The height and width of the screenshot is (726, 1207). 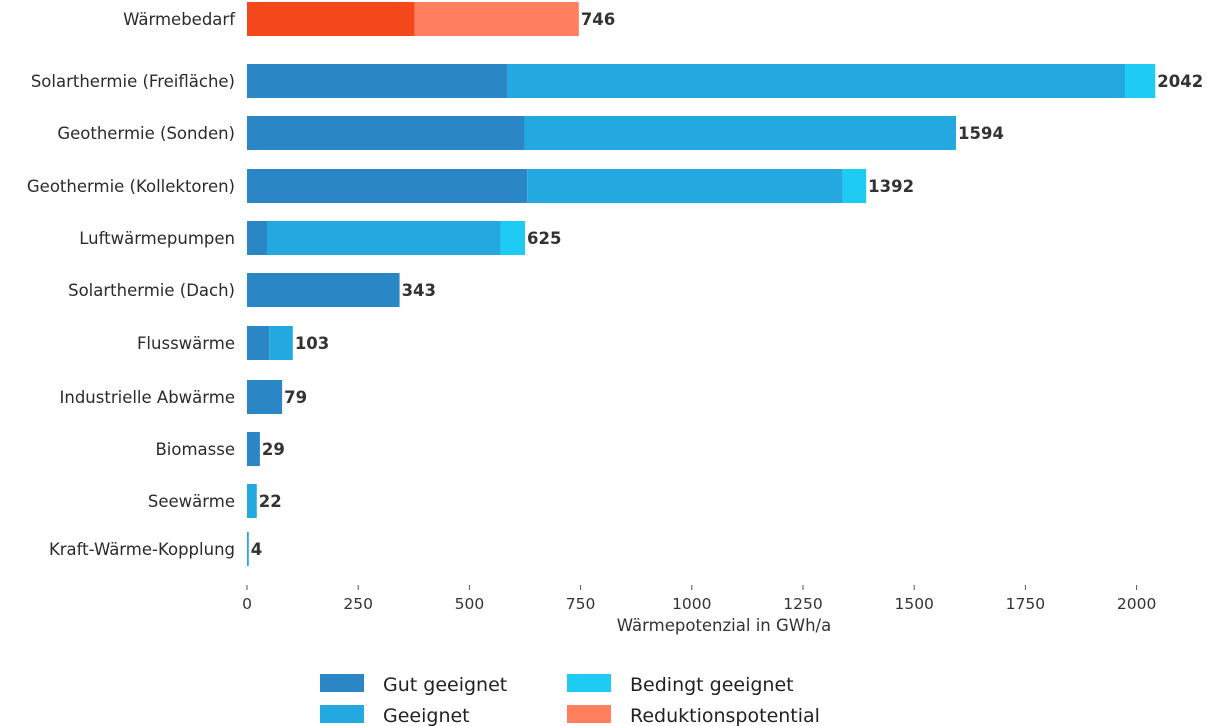 I want to click on legend-label-bedingt-geeignet: Bedingt geeignet, so click(x=712, y=685).